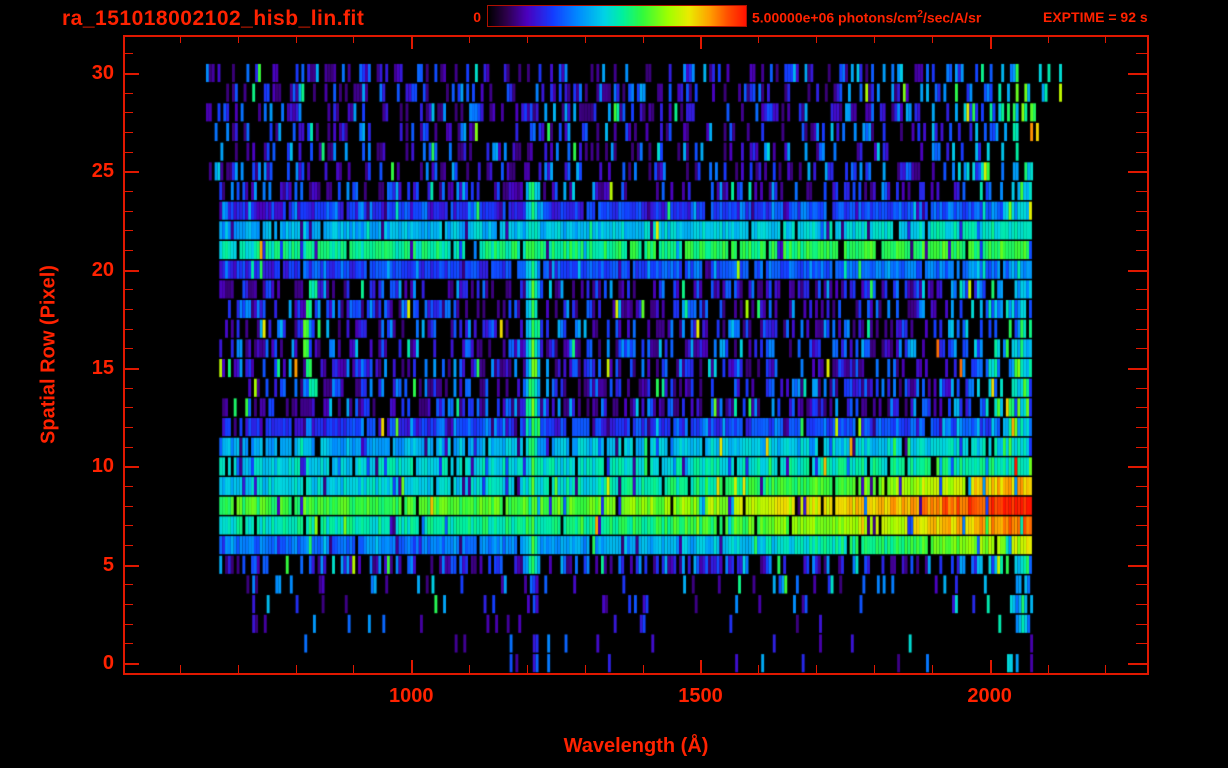  I want to click on plot-title: ra_151018002102_hisb_lin.fit, so click(213, 18).